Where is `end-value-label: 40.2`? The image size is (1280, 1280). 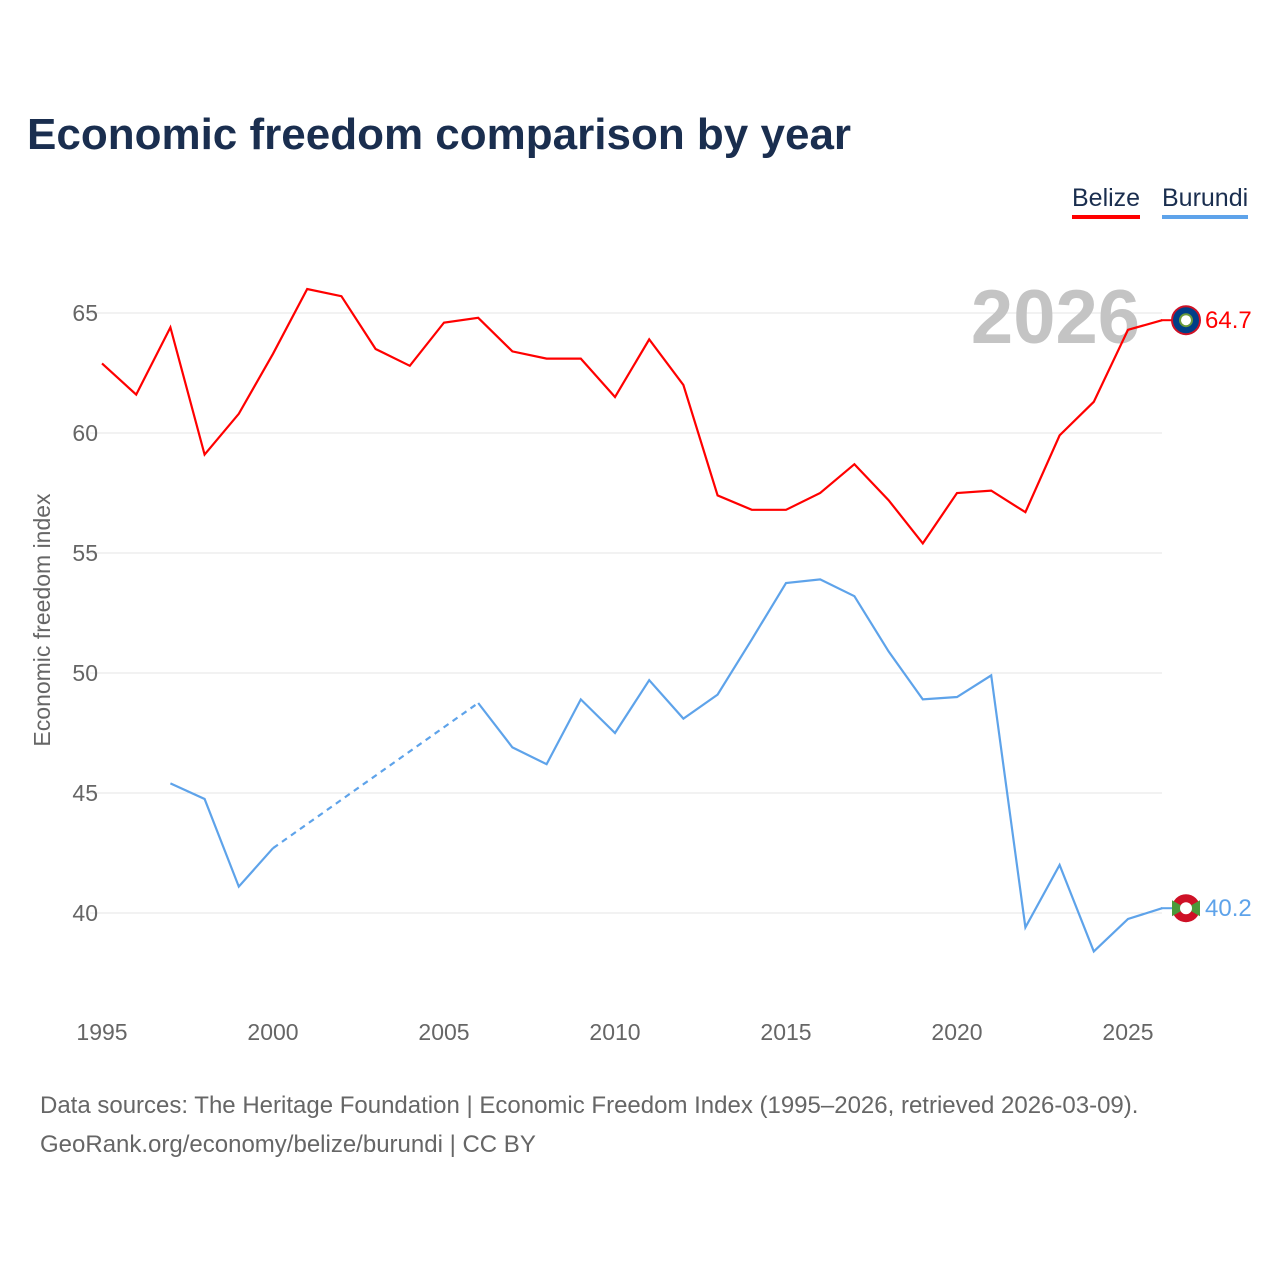 end-value-label: 40.2 is located at coordinates (1228, 908).